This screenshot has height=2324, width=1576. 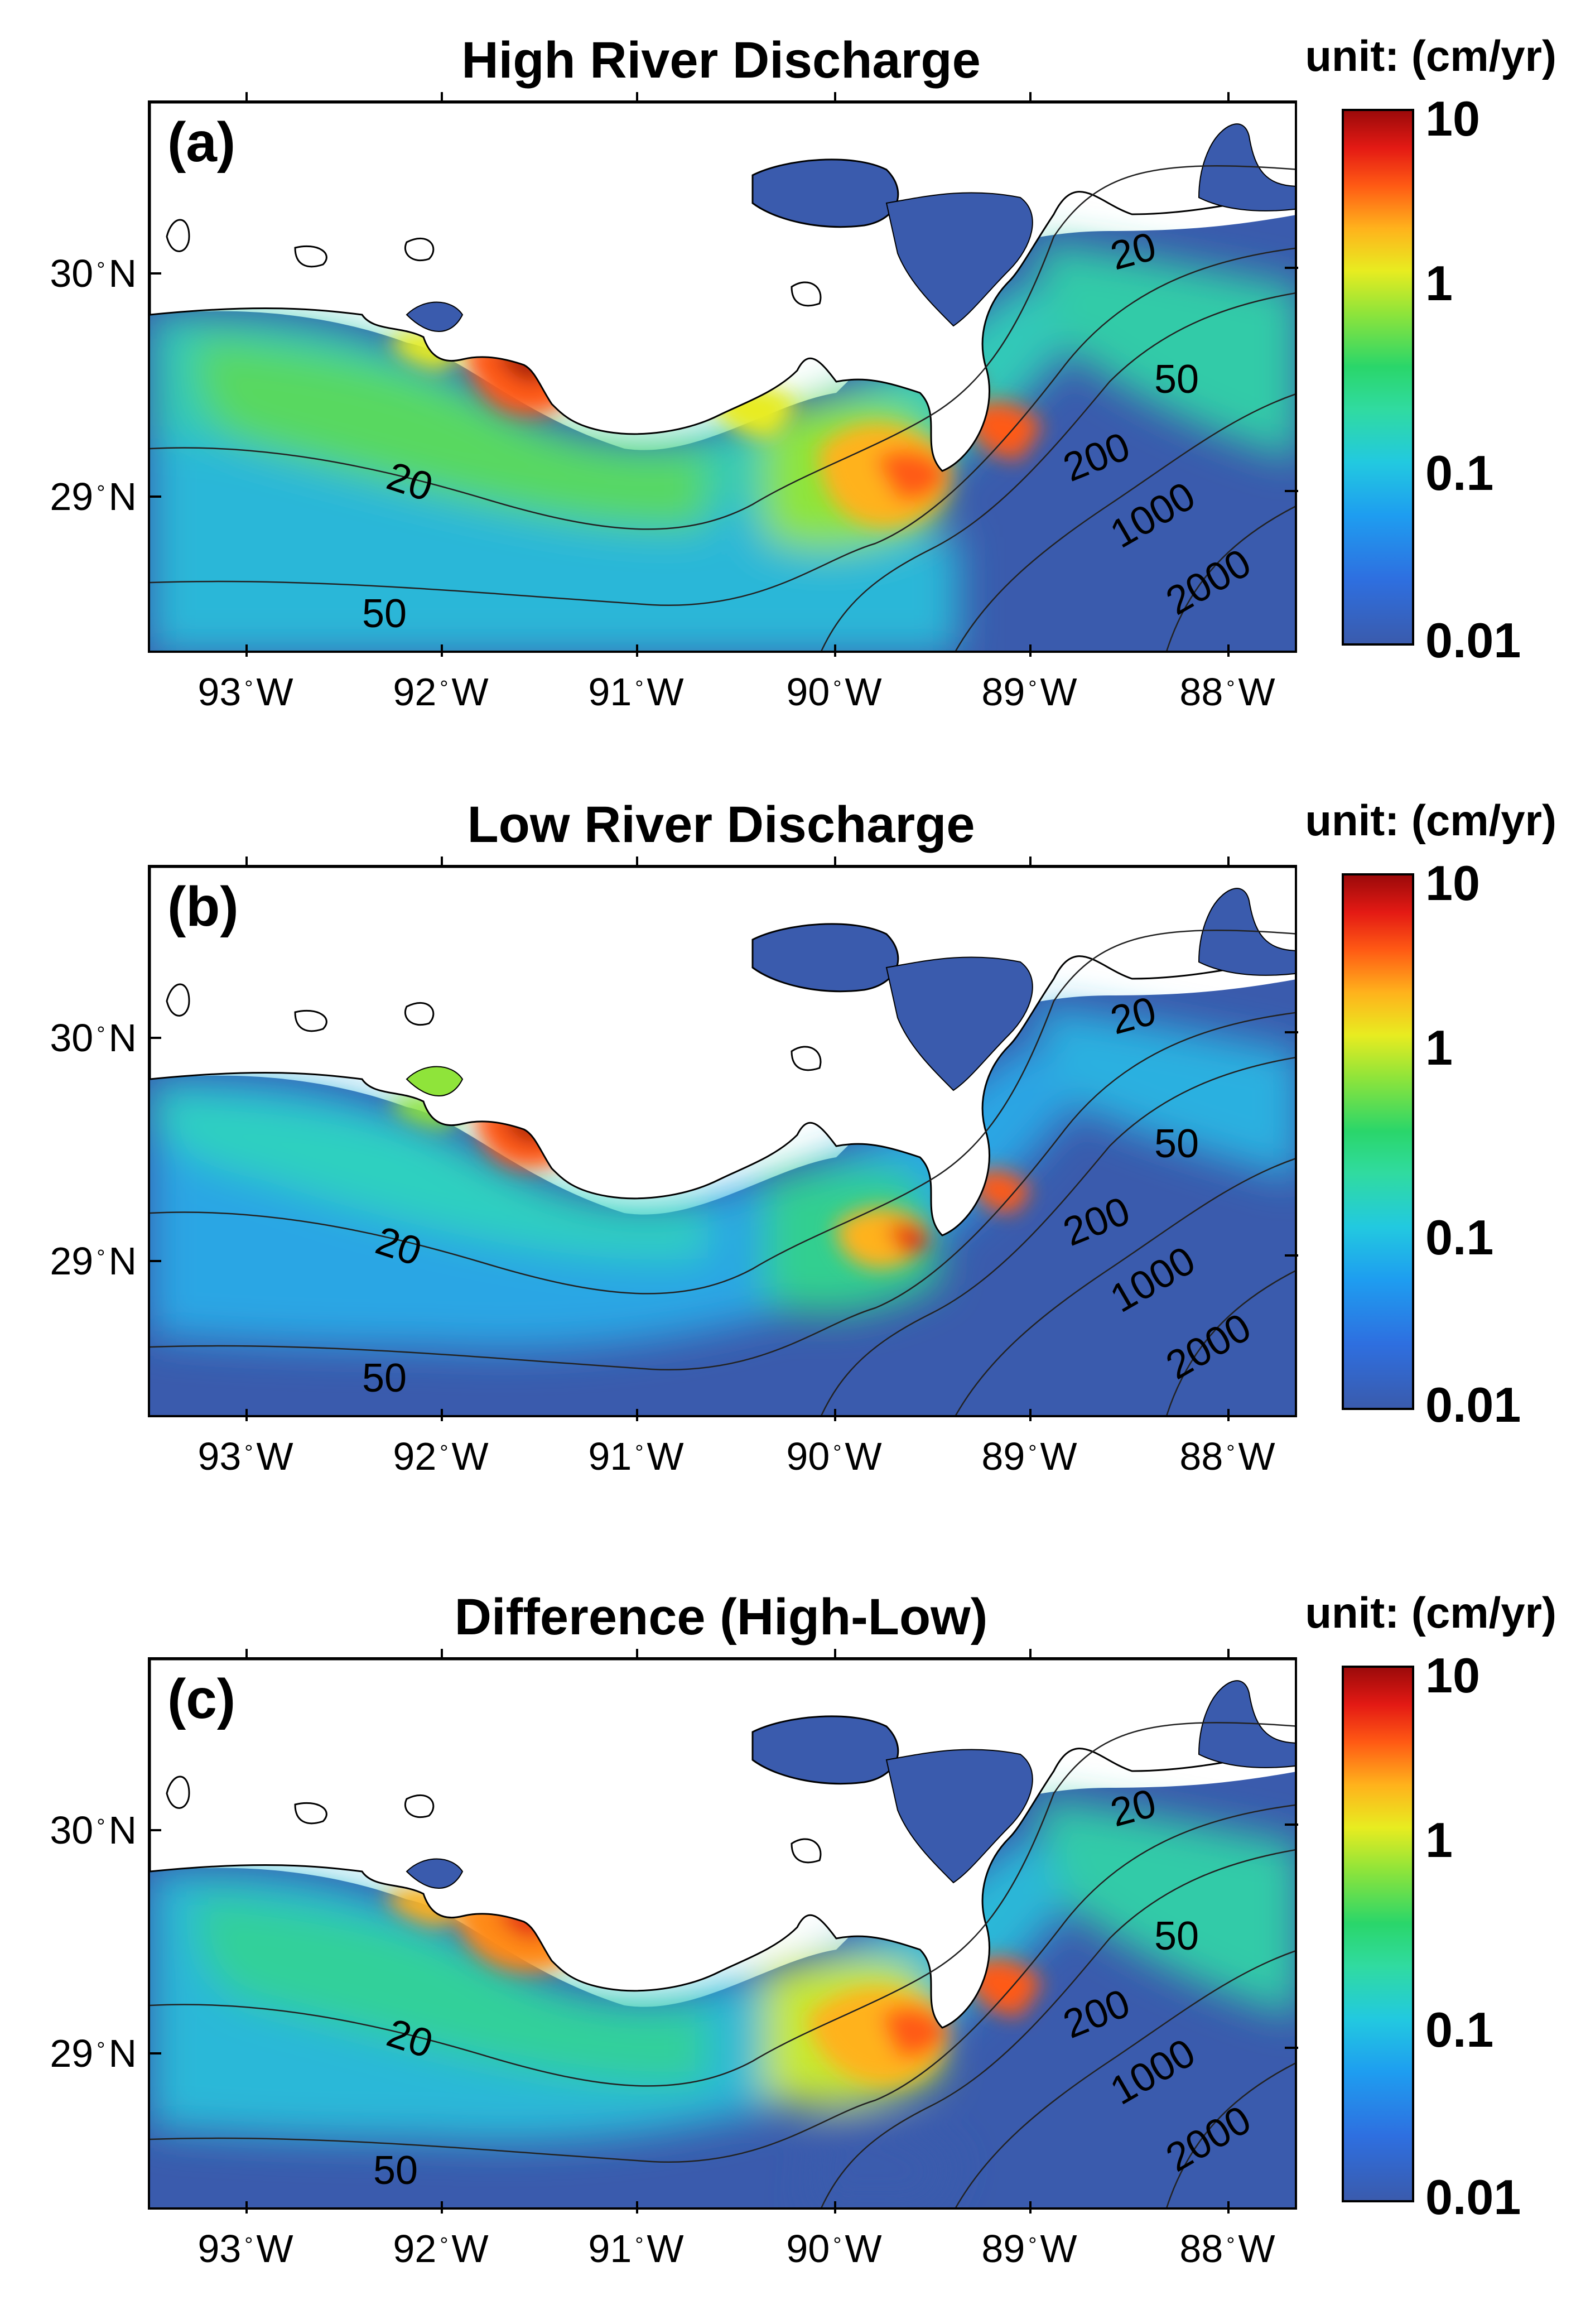 I want to click on panel-letter: (a), so click(x=201, y=142).